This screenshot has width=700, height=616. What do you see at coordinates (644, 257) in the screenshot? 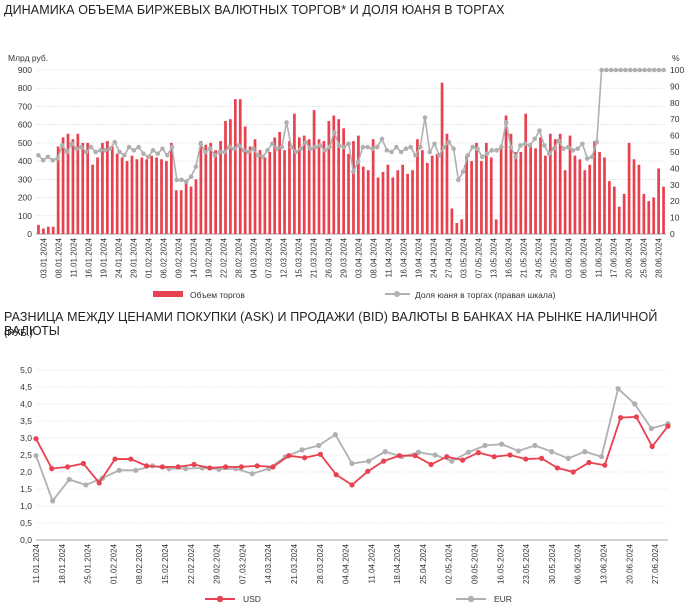
I see `chart1-xtick: 25.06.2024` at bounding box center [644, 257].